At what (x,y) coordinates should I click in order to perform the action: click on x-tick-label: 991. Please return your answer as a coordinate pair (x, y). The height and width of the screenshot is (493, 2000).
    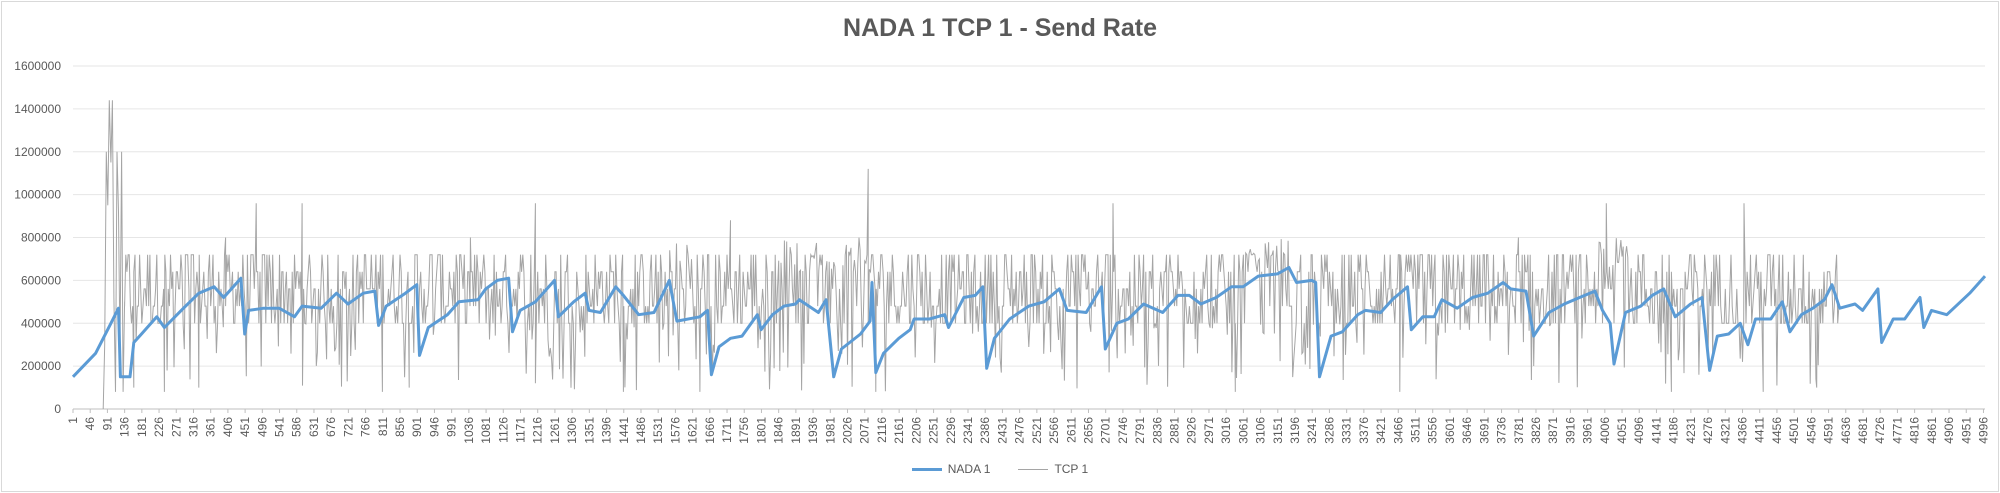
    Looking at the image, I should click on (452, 427).